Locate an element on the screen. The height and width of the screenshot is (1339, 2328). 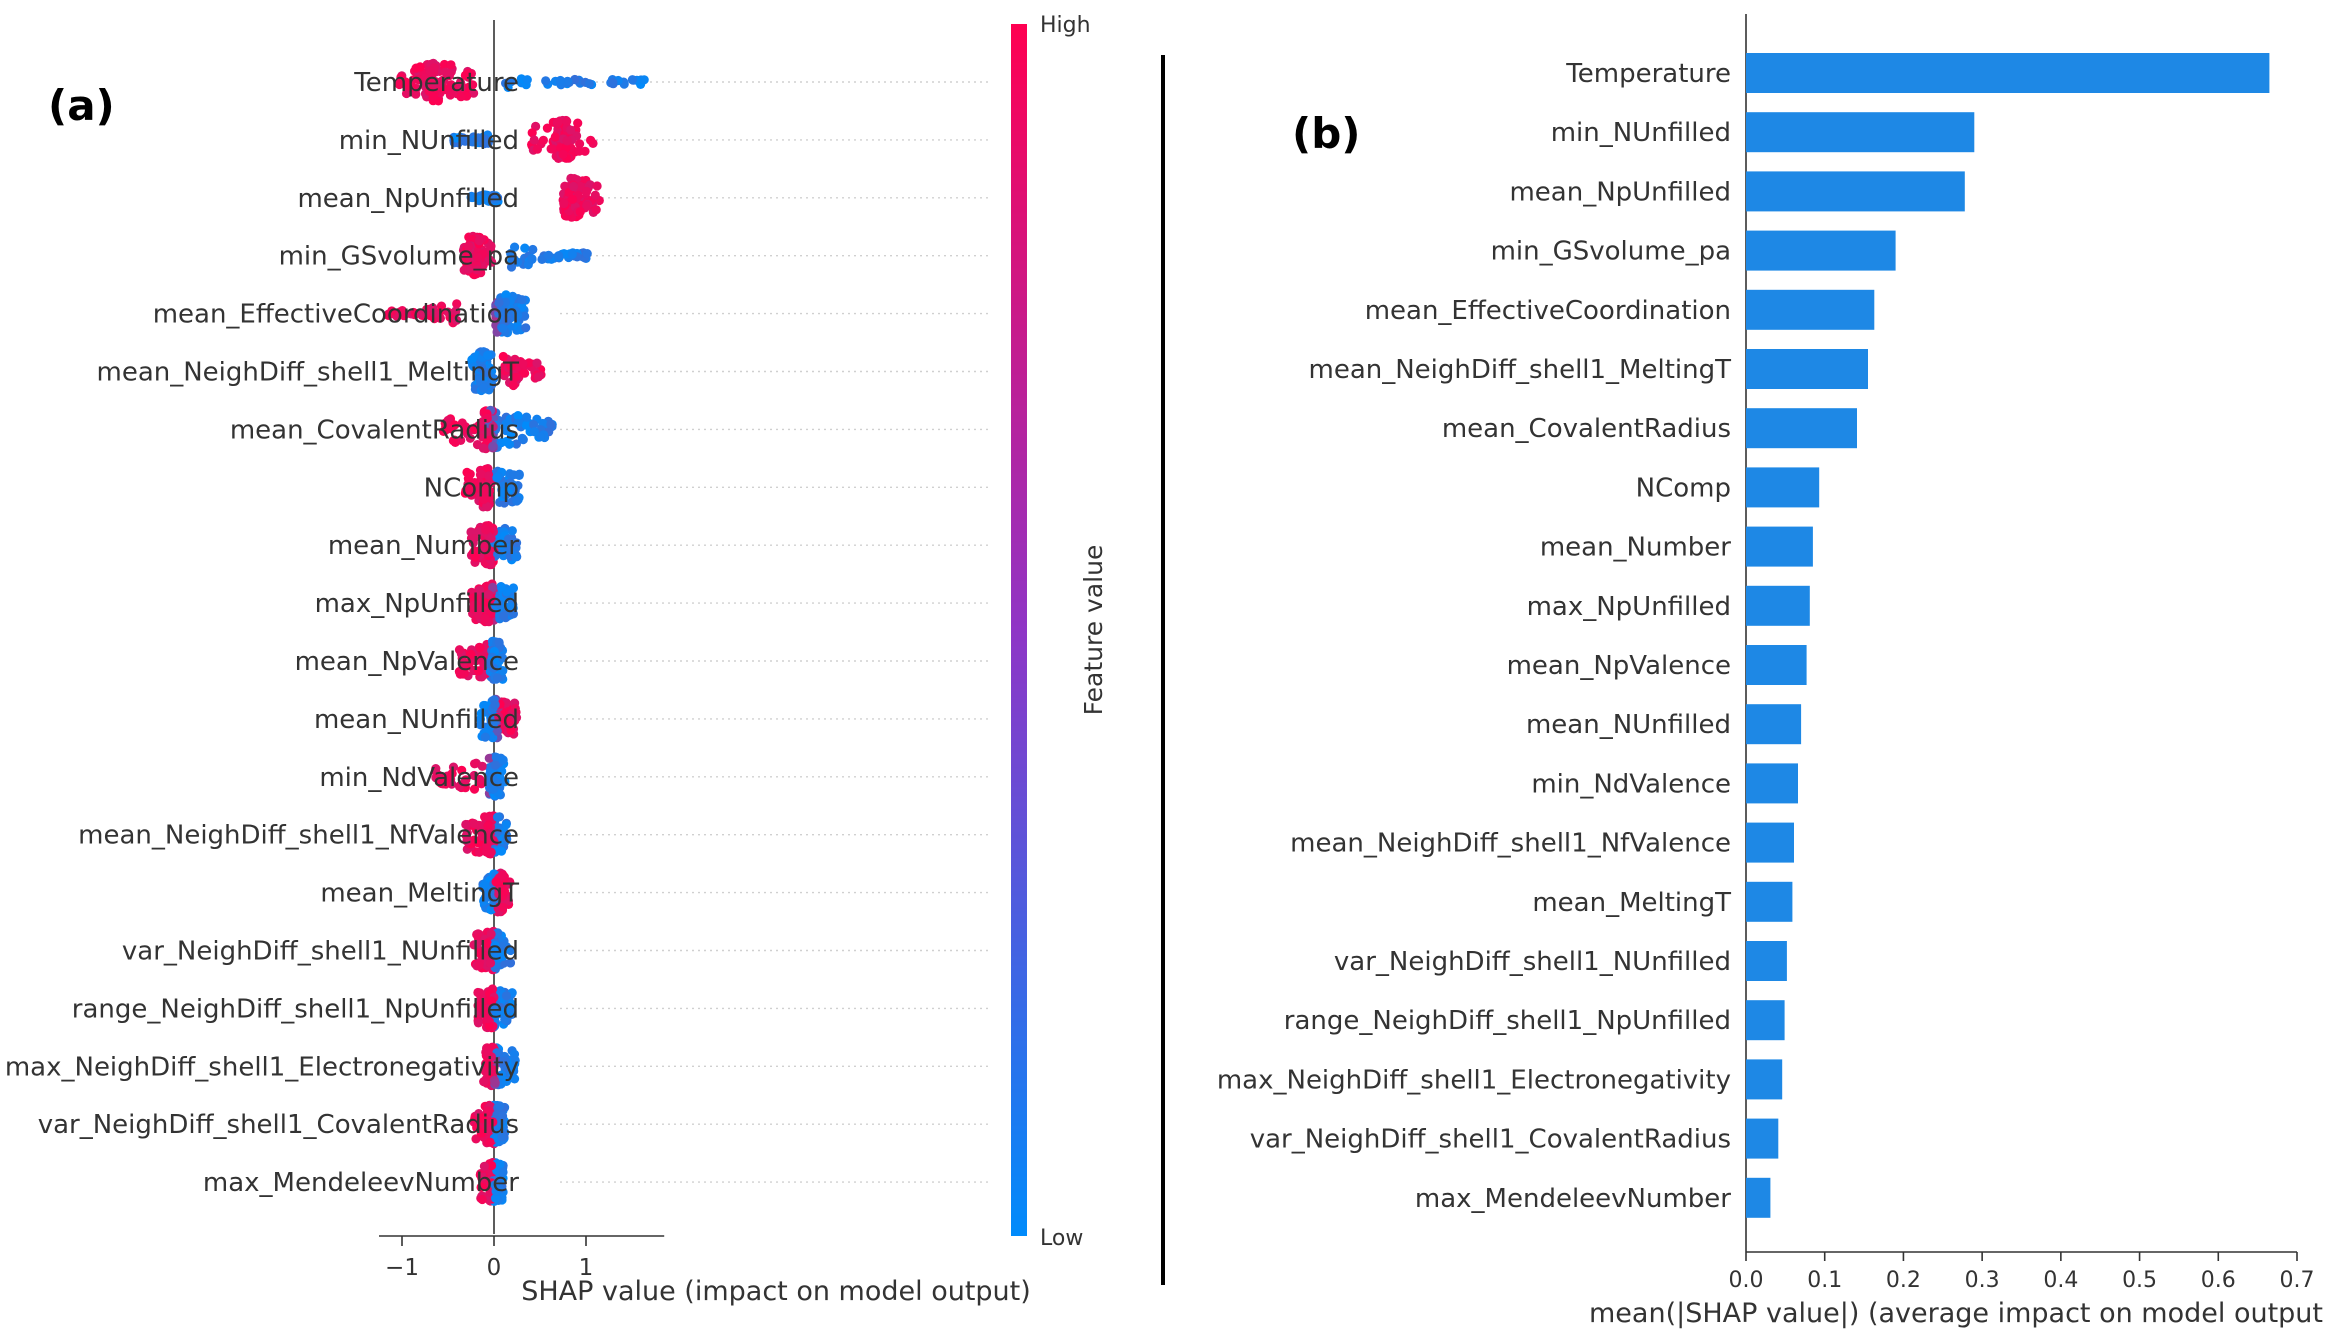
bar-category-label: mean_EffectiveCoordination is located at coordinates (1548, 311).